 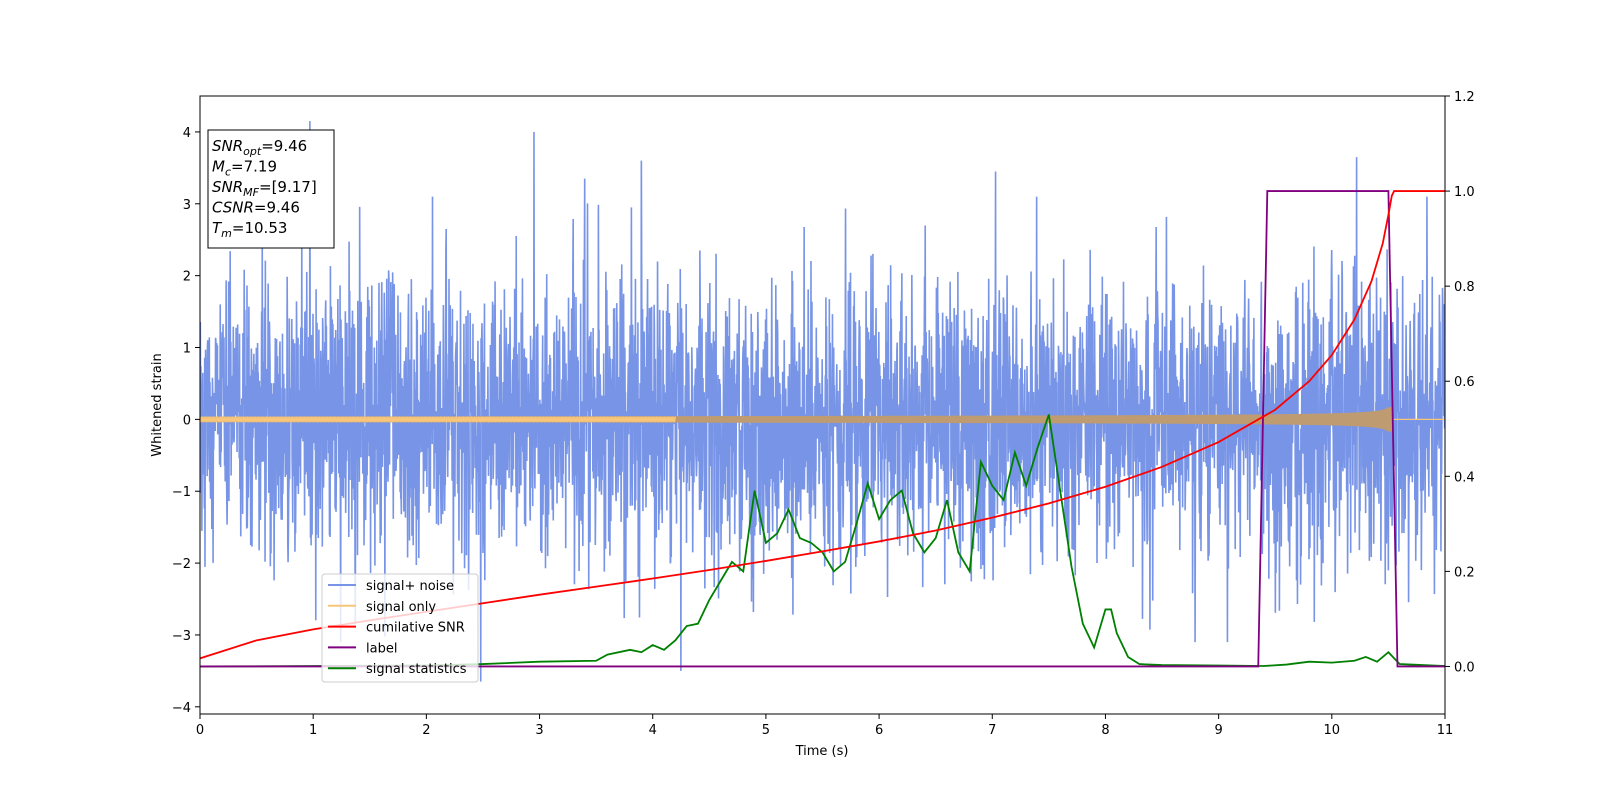 I want to click on annotation-line: Tm=10.53, so click(x=249, y=229).